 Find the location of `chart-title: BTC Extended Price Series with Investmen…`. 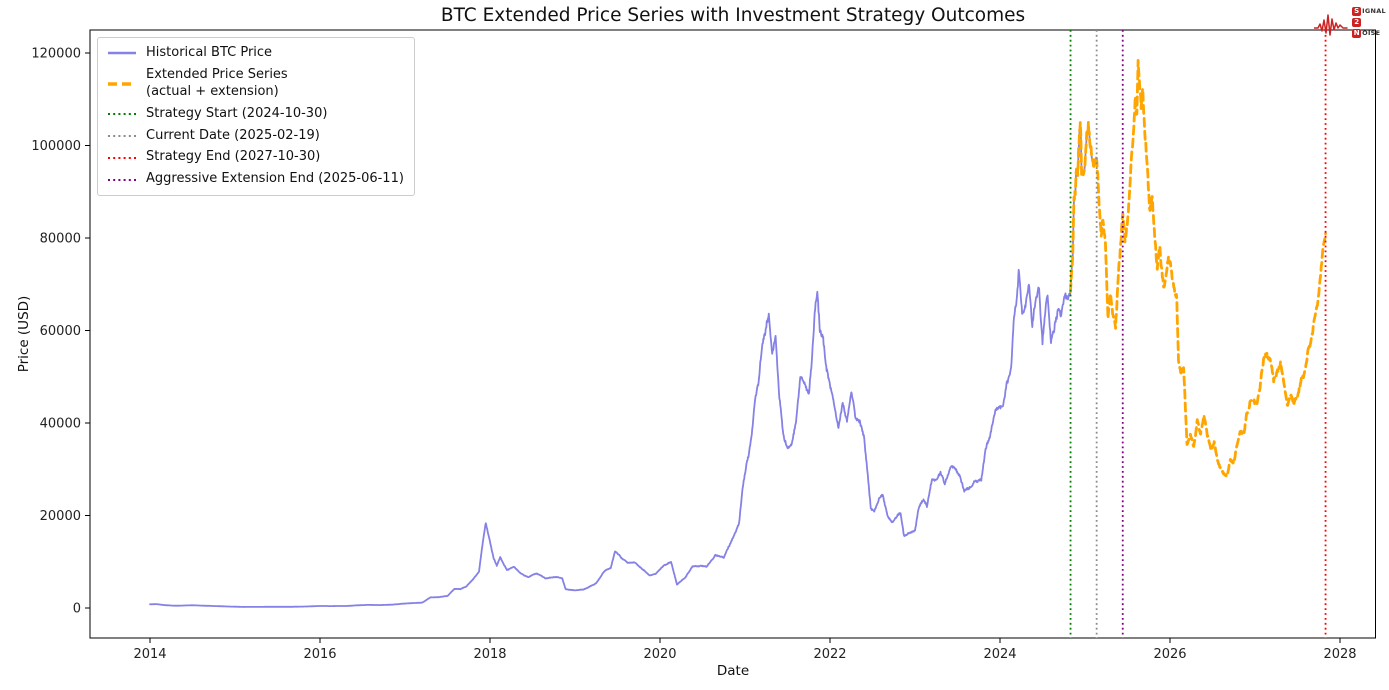

chart-title: BTC Extended Price Series with Investmen… is located at coordinates (733, 15).